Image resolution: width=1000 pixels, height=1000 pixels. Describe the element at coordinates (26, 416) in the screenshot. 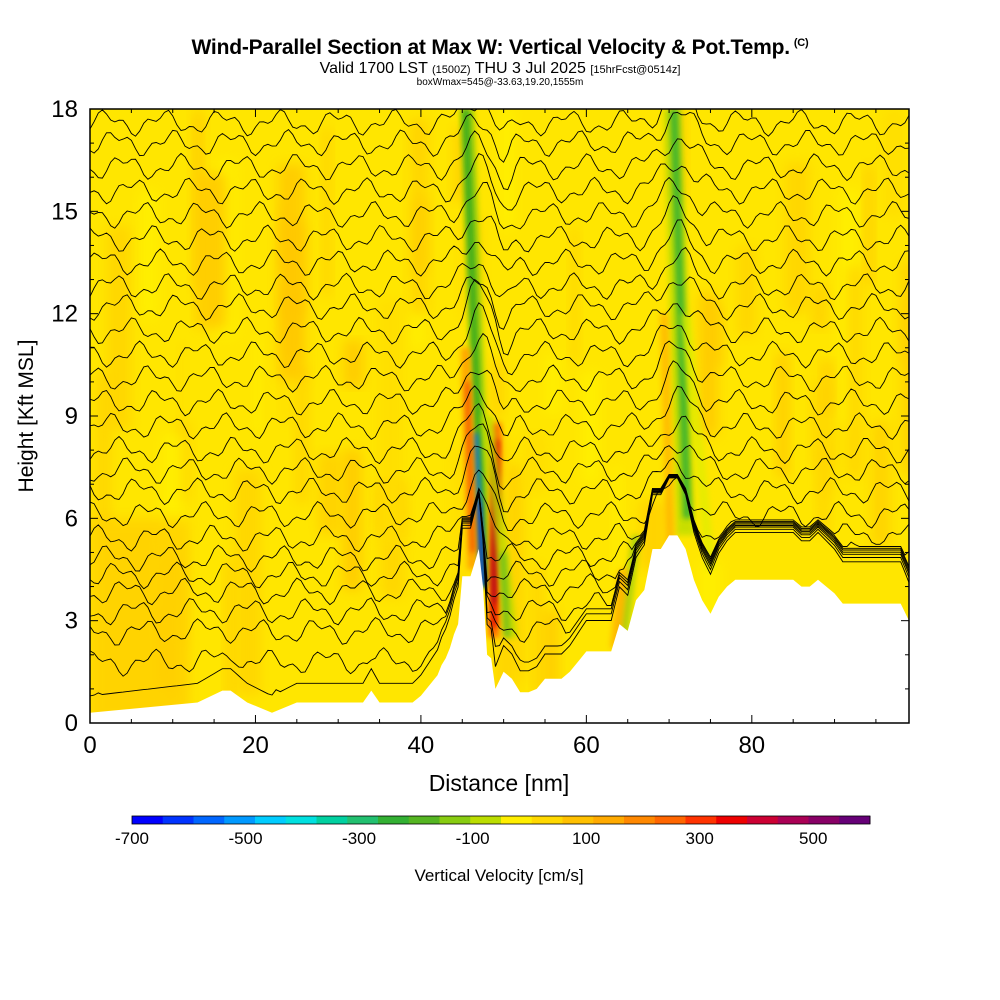

I see `y-axis-label: Height [Kft MSL]` at that location.